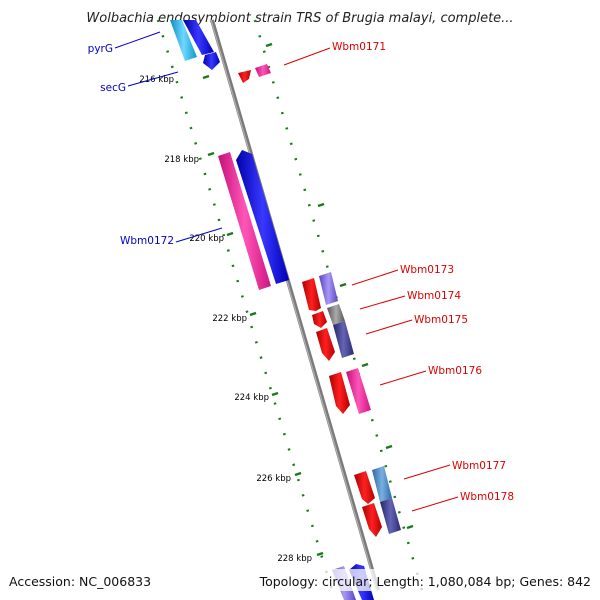 The height and width of the screenshot is (600, 600). I want to click on accession-text: Accession: NC_006833, so click(80, 581).